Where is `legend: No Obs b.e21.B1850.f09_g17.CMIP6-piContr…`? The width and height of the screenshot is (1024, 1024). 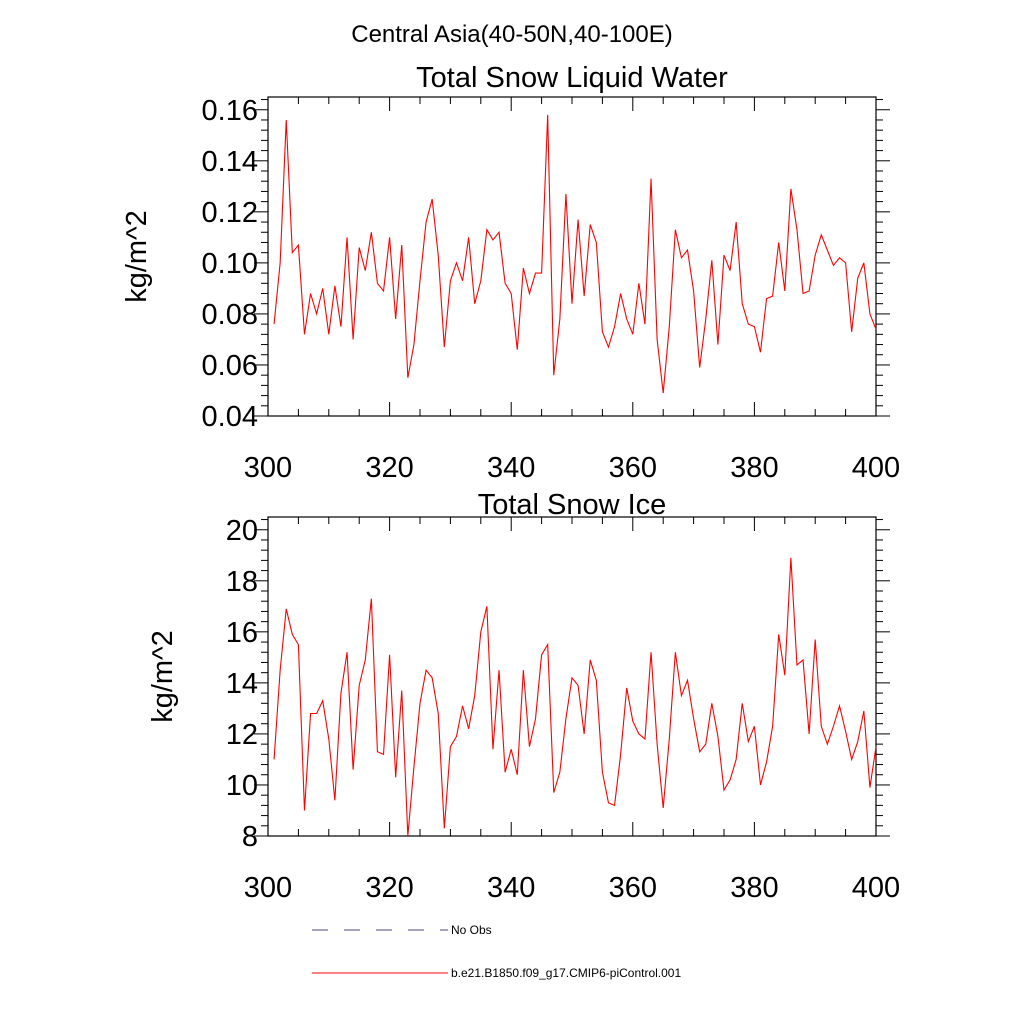
legend: No Obs b.e21.B1850.f09_g17.CMIP6-piContr… is located at coordinates (496, 951).